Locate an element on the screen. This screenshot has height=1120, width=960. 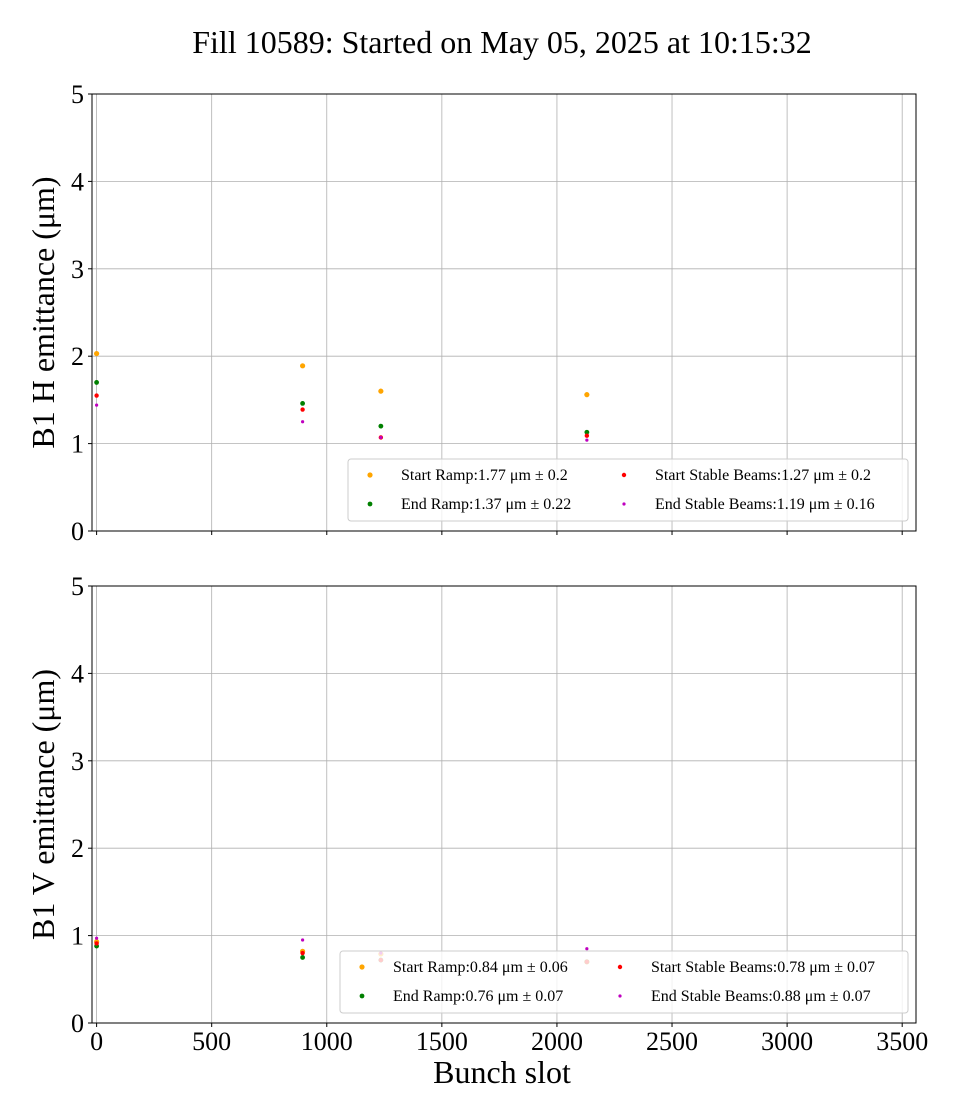
x-tick-label: 0 is located at coordinates (96, 1041).